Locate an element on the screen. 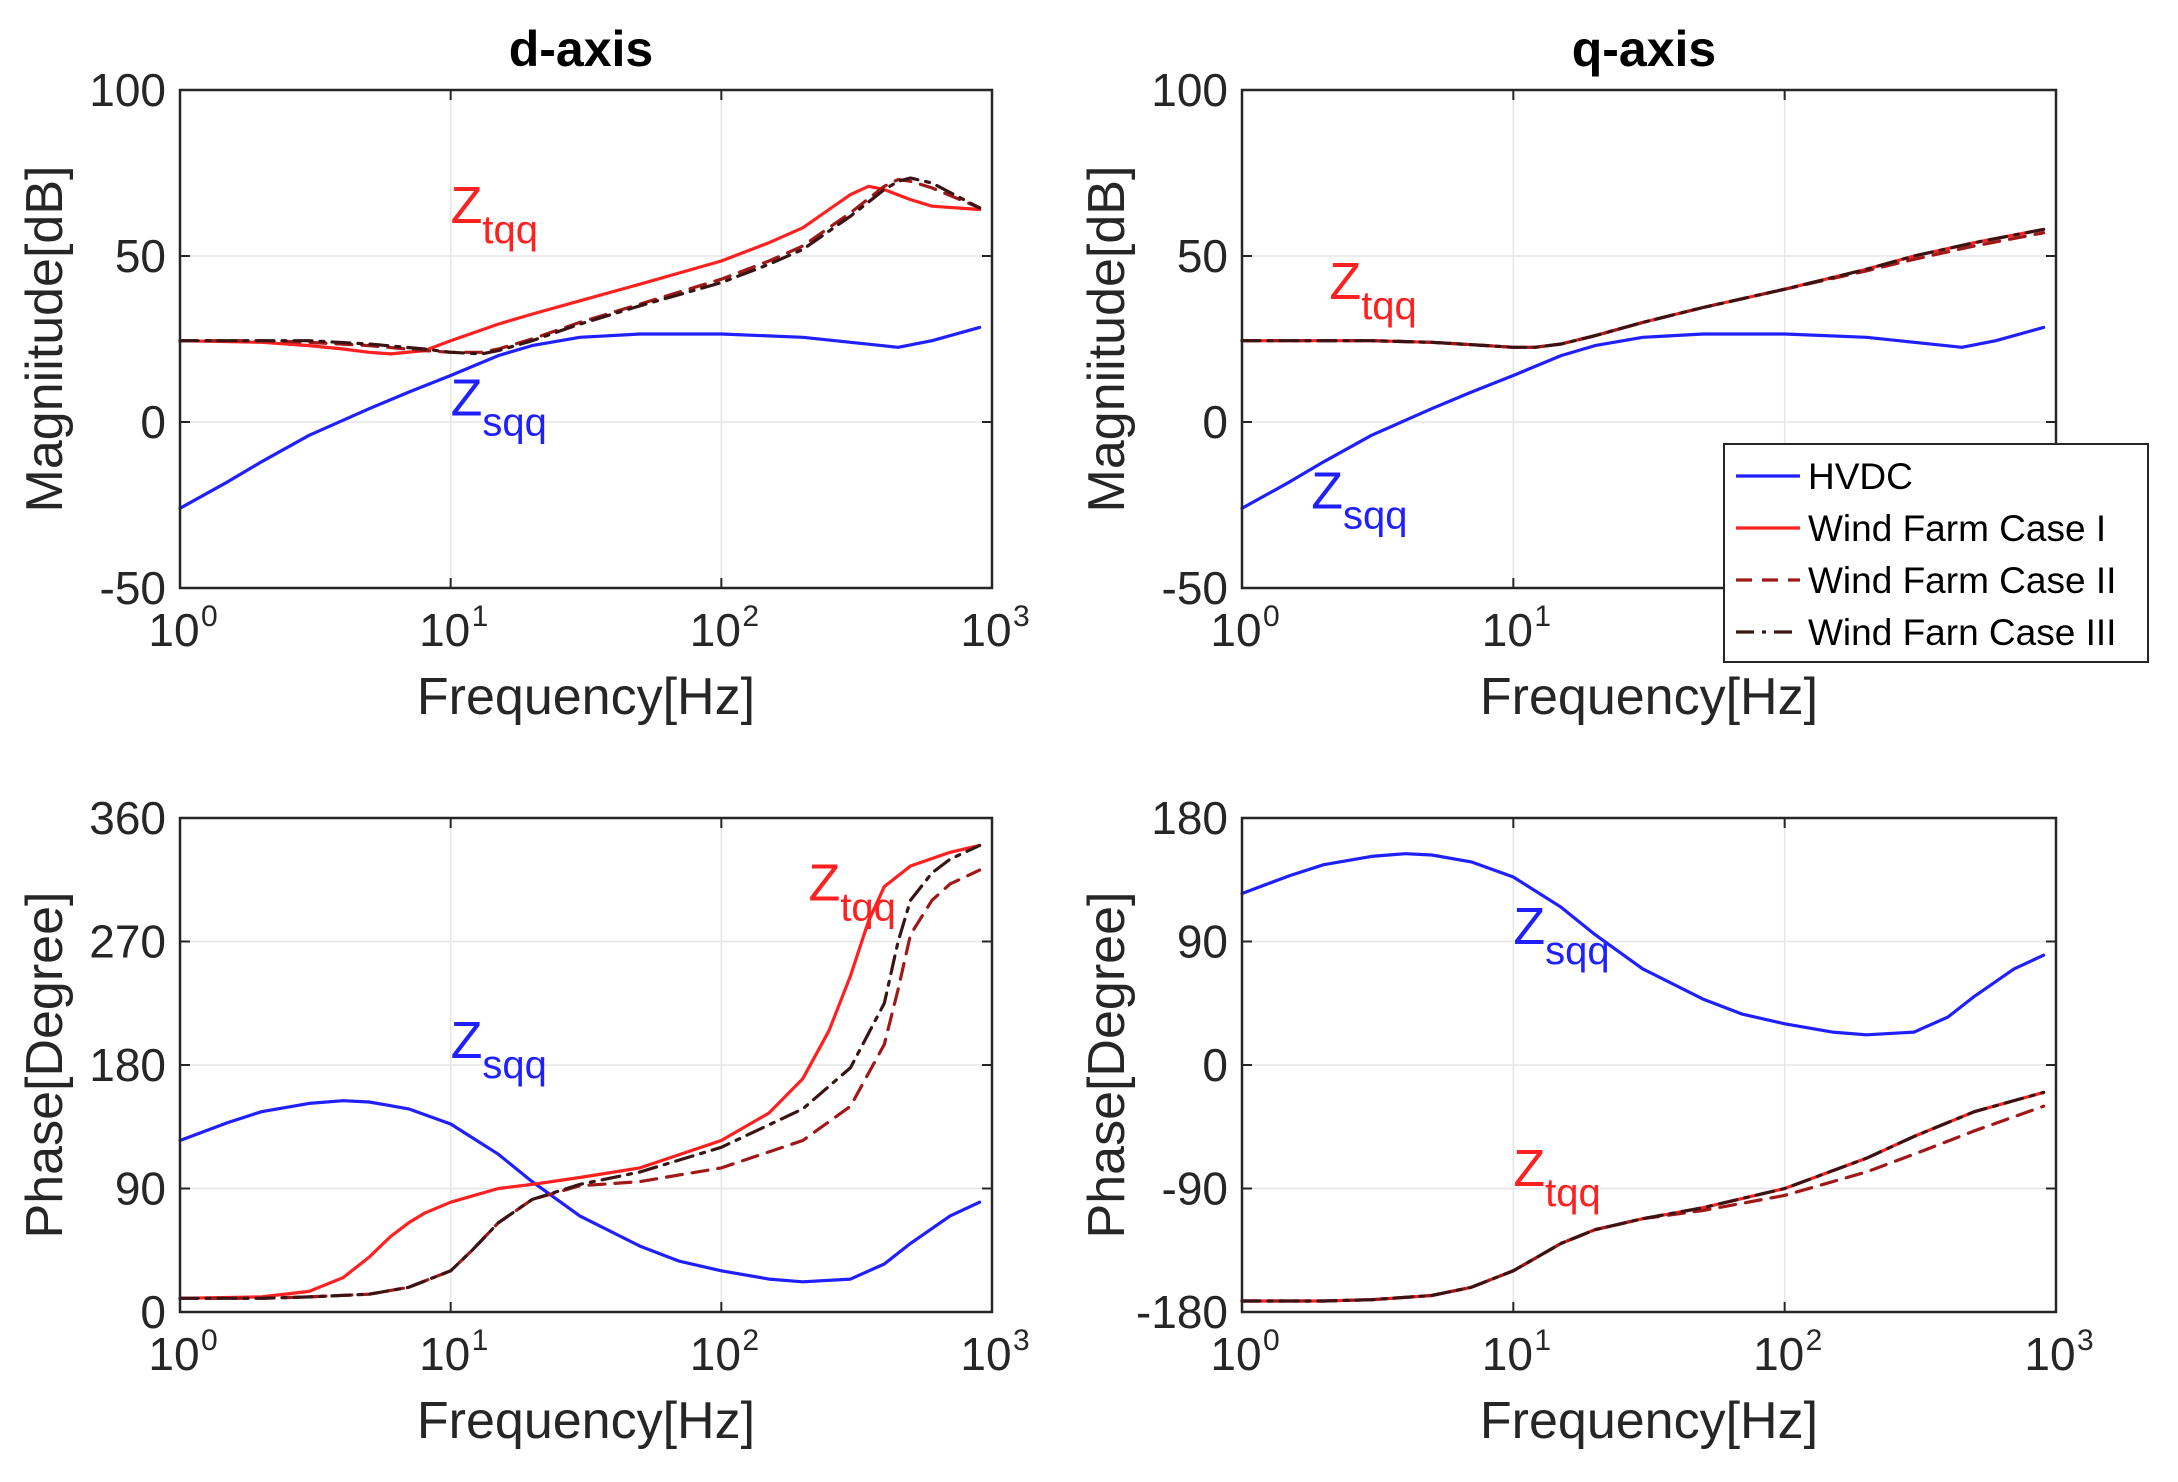 This screenshot has width=2178, height=1482. annotations: Ztqq Zsqq is located at coordinates (1364, 395).